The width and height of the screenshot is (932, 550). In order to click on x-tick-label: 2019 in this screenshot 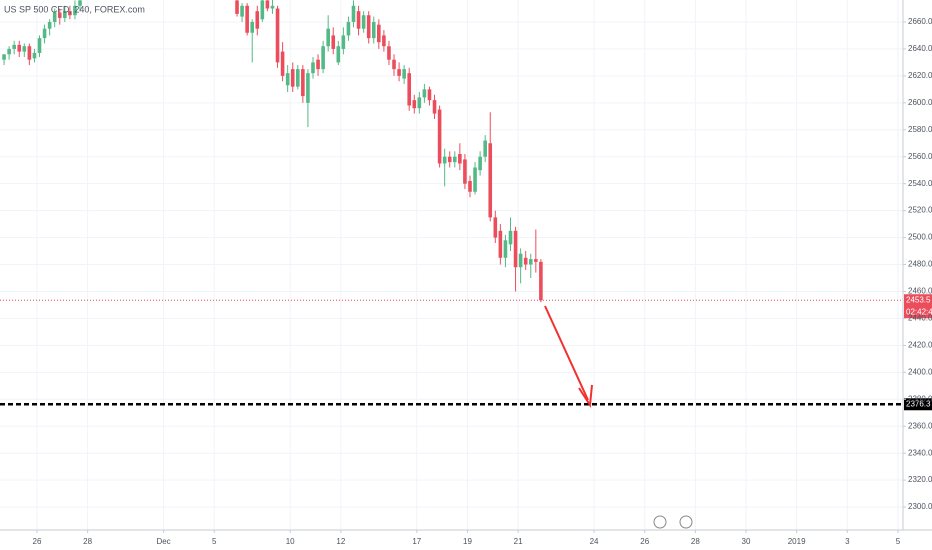, I will do `click(797, 541)`.